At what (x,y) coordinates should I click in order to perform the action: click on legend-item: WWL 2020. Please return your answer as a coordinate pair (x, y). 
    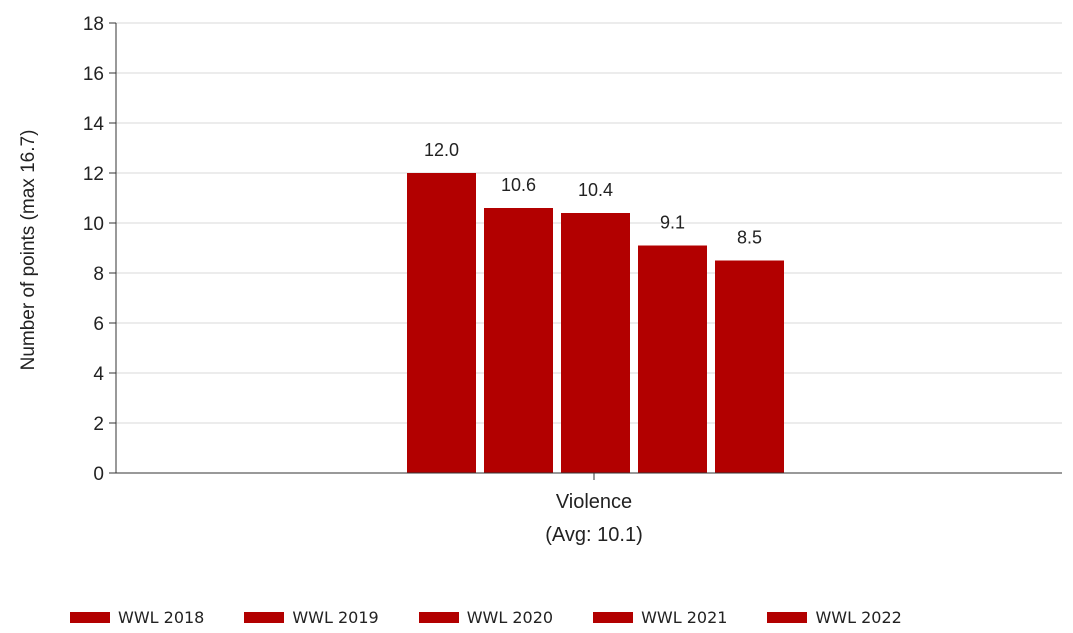
    Looking at the image, I should click on (486, 617).